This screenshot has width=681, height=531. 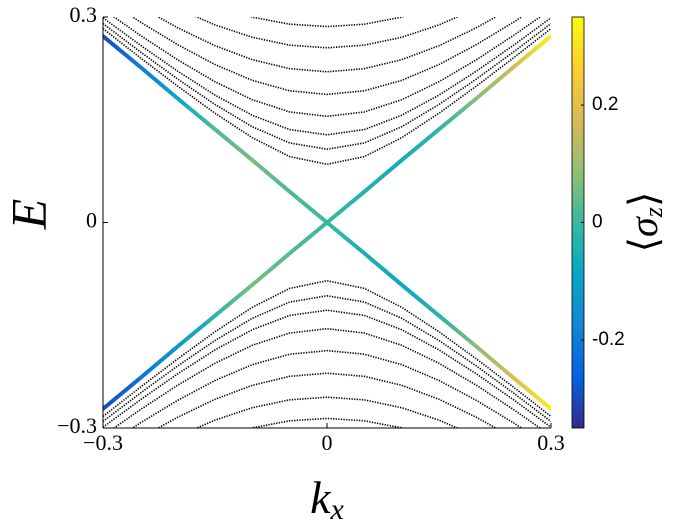 I want to click on y-tick-label: 0.3, so click(x=84, y=14).